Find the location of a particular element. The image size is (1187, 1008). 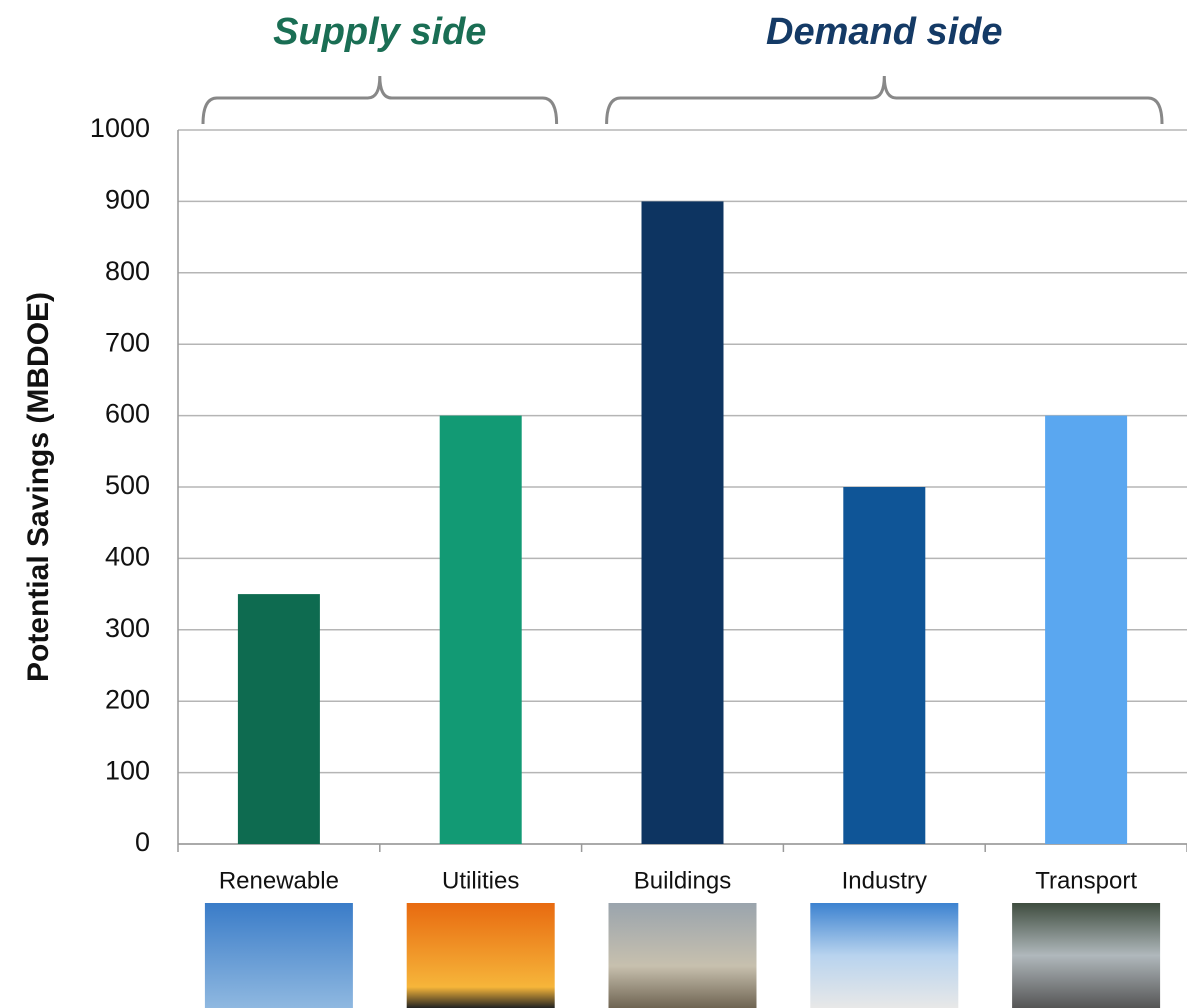

x-tick-label: Transport is located at coordinates (1086, 880).